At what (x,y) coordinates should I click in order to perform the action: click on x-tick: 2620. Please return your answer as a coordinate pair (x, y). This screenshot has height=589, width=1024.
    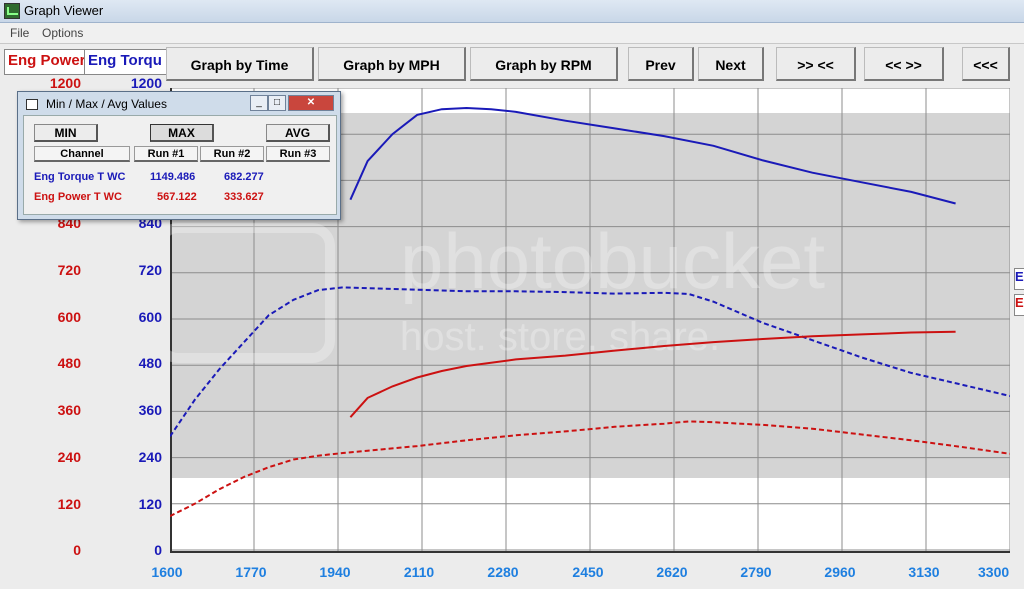
    Looking at the image, I should click on (672, 572).